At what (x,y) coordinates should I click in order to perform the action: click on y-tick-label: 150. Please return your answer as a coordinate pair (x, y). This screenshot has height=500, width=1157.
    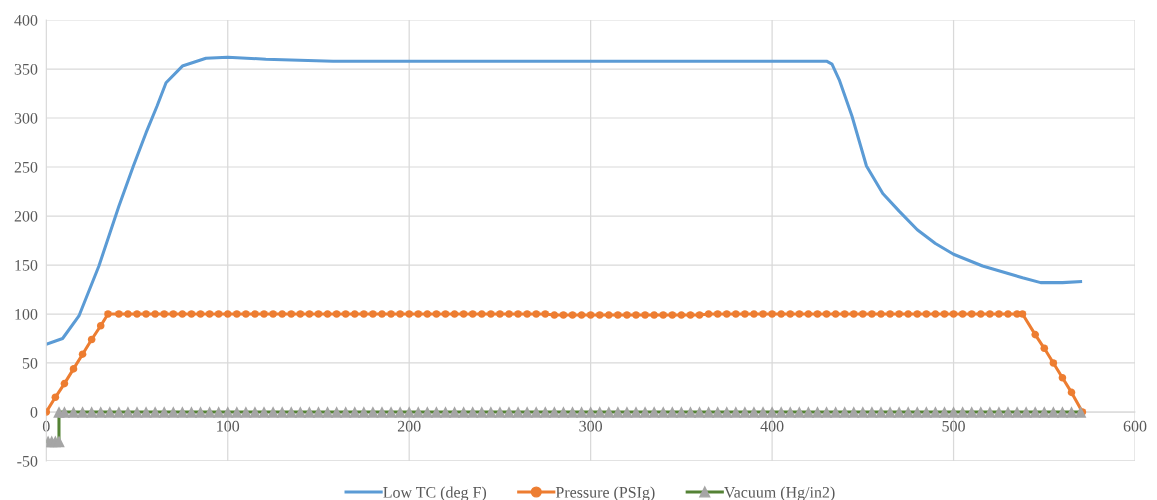
    Looking at the image, I should click on (26, 265).